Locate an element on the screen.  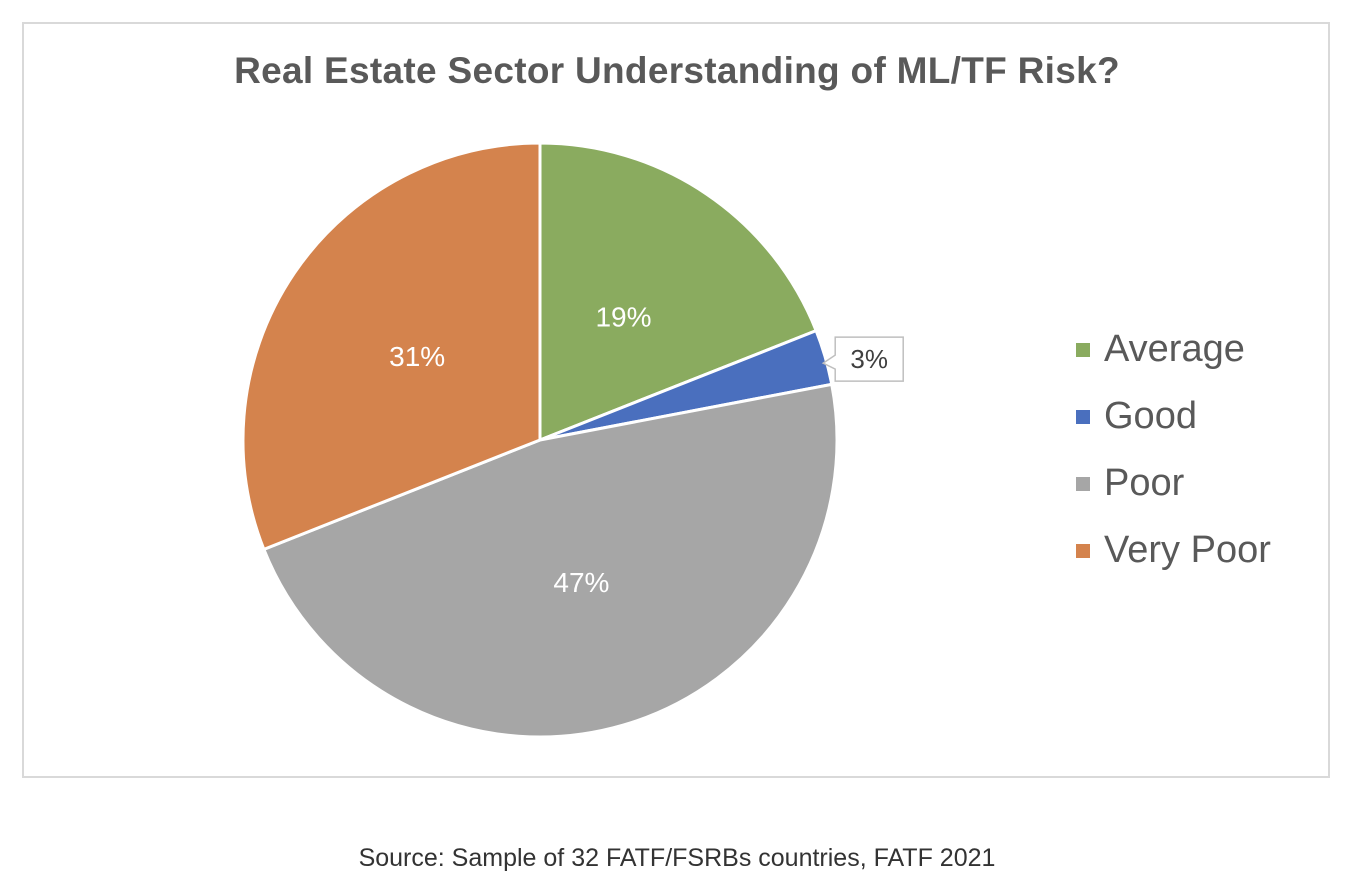
data-label-good: 3% is located at coordinates (869, 359).